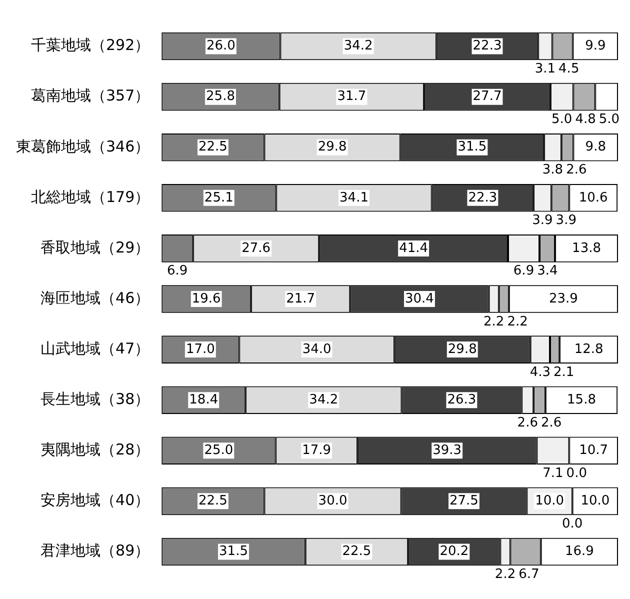  Describe the element at coordinates (461, 400) in the screenshot. I see `data-label: 26.3` at that location.